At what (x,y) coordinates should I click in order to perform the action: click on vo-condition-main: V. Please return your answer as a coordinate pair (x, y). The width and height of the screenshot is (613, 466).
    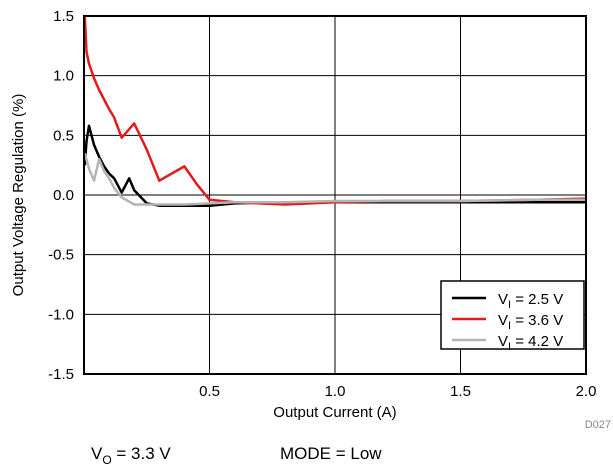
    Looking at the image, I should click on (97, 453).